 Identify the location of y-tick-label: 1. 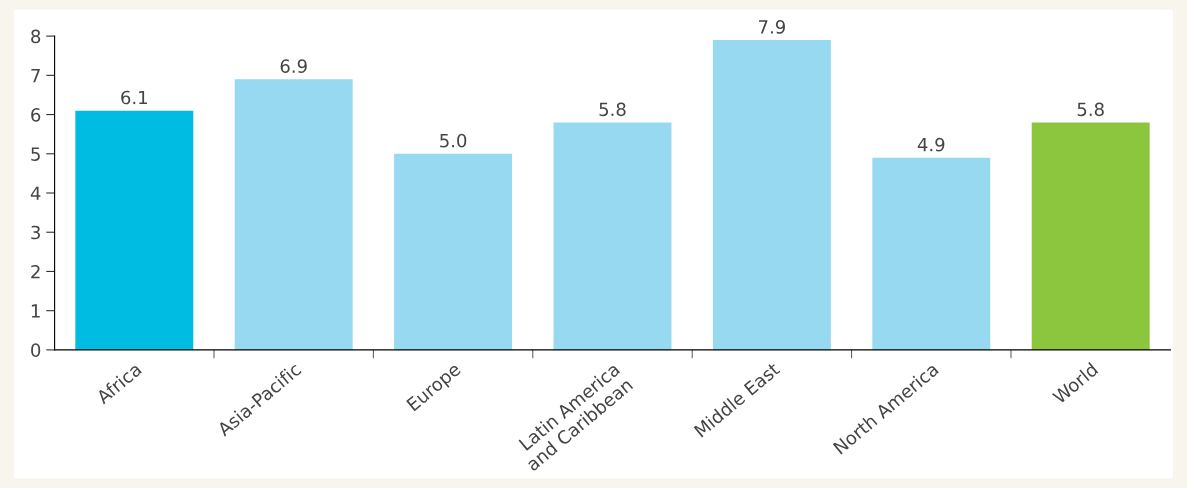
(35, 311).